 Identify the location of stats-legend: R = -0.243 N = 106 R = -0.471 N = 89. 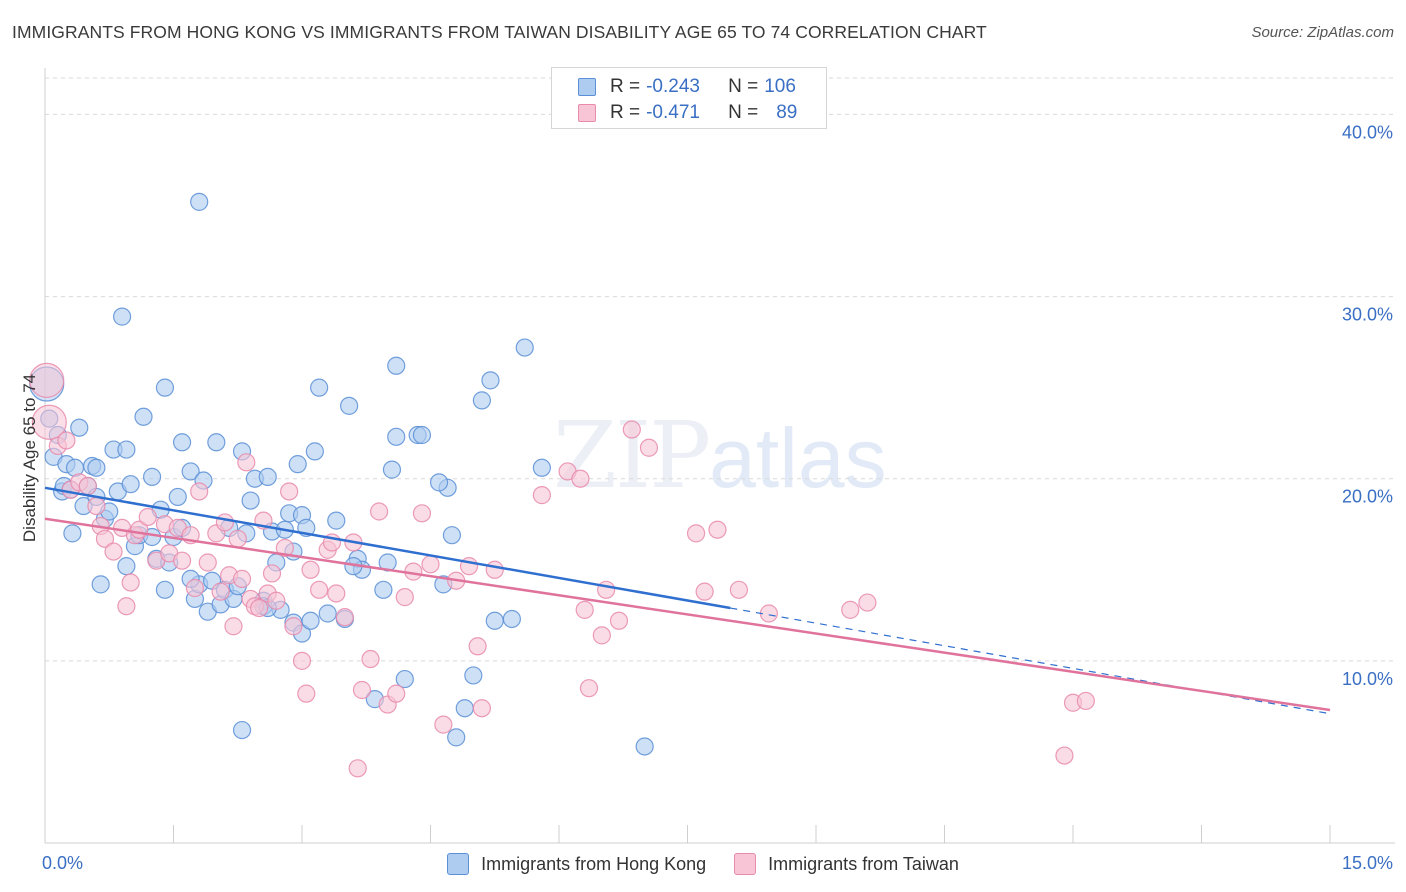
(689, 98).